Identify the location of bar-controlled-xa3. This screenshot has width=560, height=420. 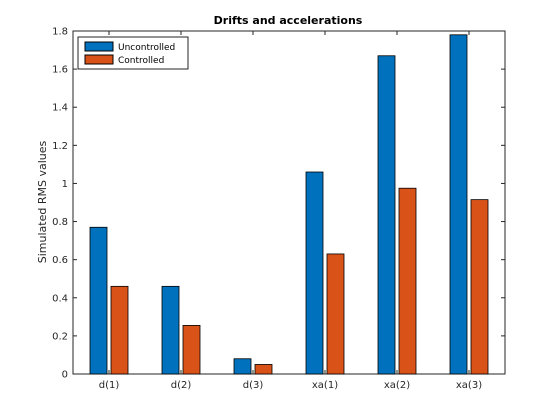
(479, 287).